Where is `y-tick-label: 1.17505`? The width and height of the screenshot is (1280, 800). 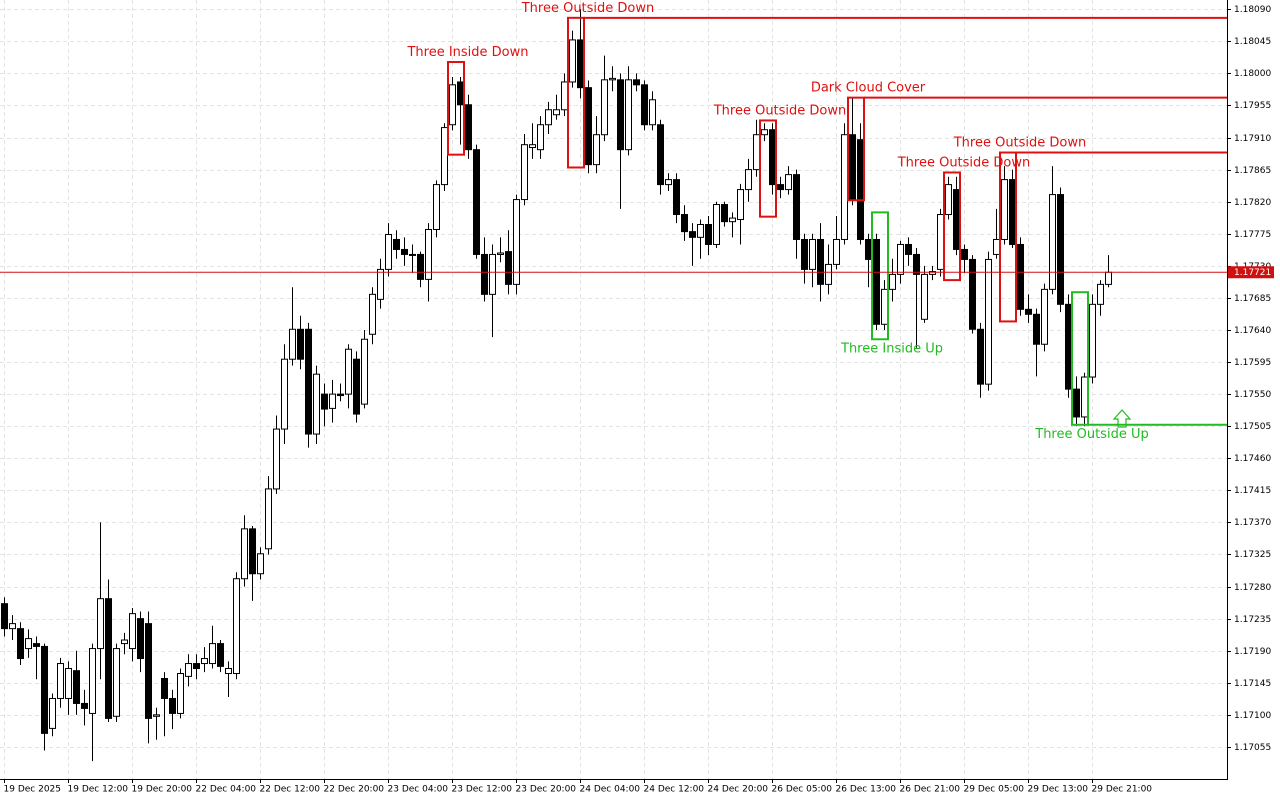
y-tick-label: 1.17505 is located at coordinates (1252, 427).